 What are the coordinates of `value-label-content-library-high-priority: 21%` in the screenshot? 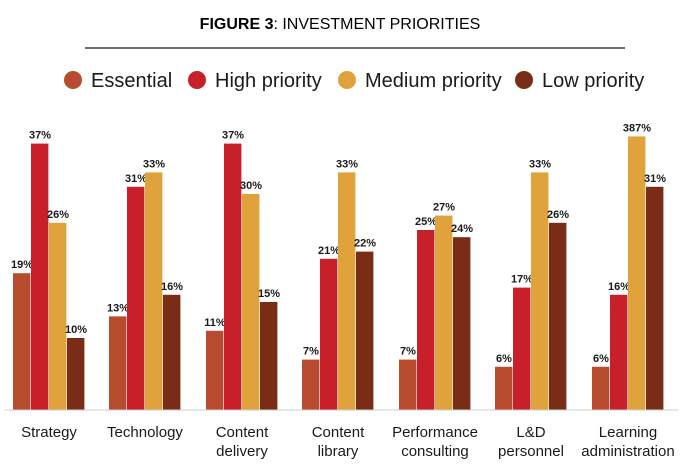 It's located at (329, 251).